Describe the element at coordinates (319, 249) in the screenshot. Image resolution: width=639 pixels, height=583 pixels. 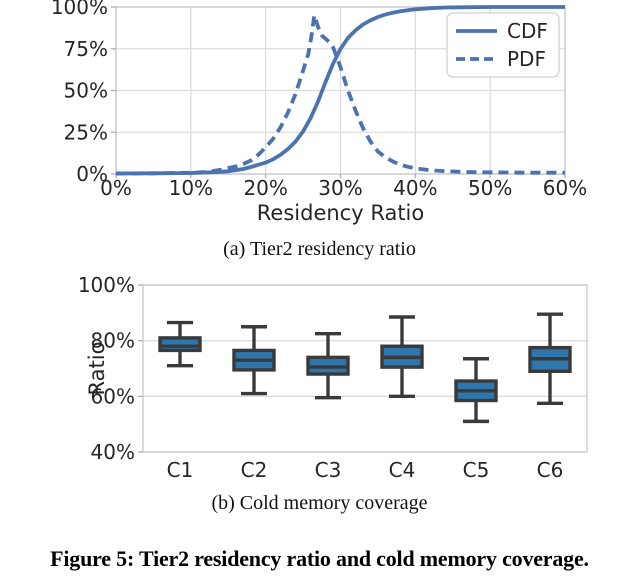
I see `subcaption-a: (a) Tier2 residency ratio` at that location.